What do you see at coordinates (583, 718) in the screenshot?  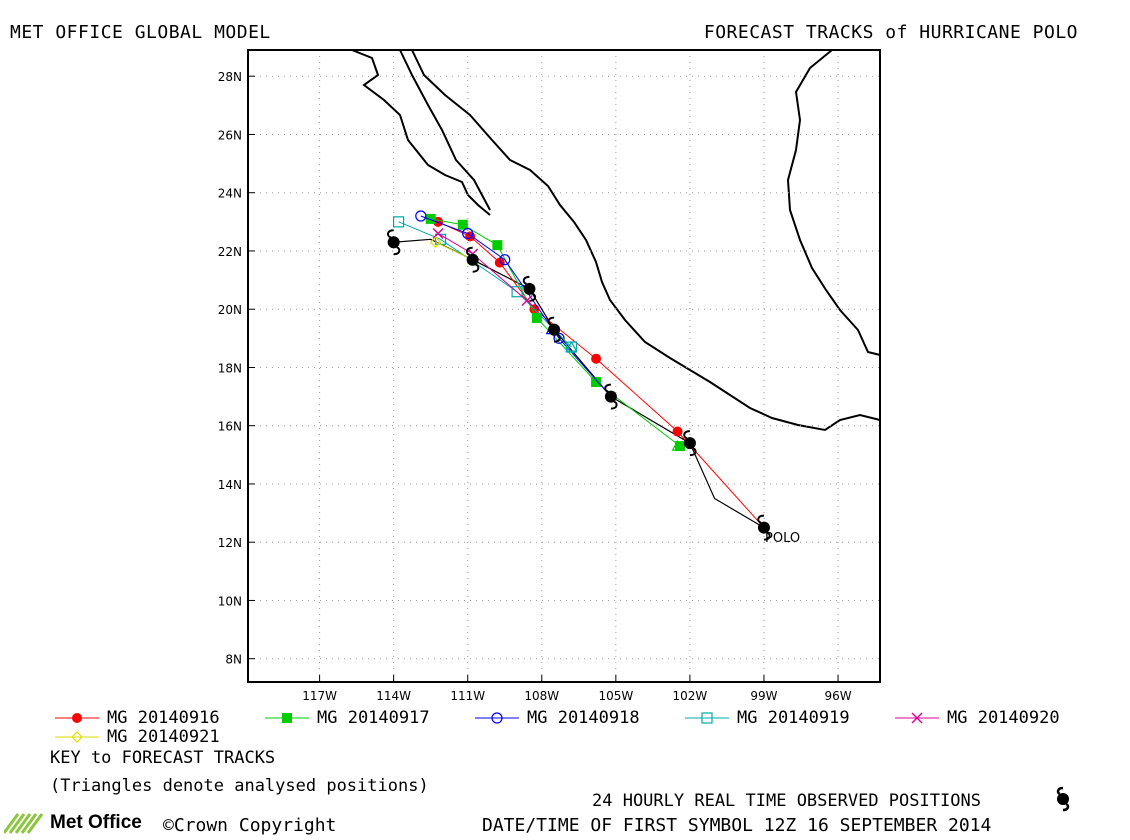 I see `legend-label: MG 20140918` at bounding box center [583, 718].